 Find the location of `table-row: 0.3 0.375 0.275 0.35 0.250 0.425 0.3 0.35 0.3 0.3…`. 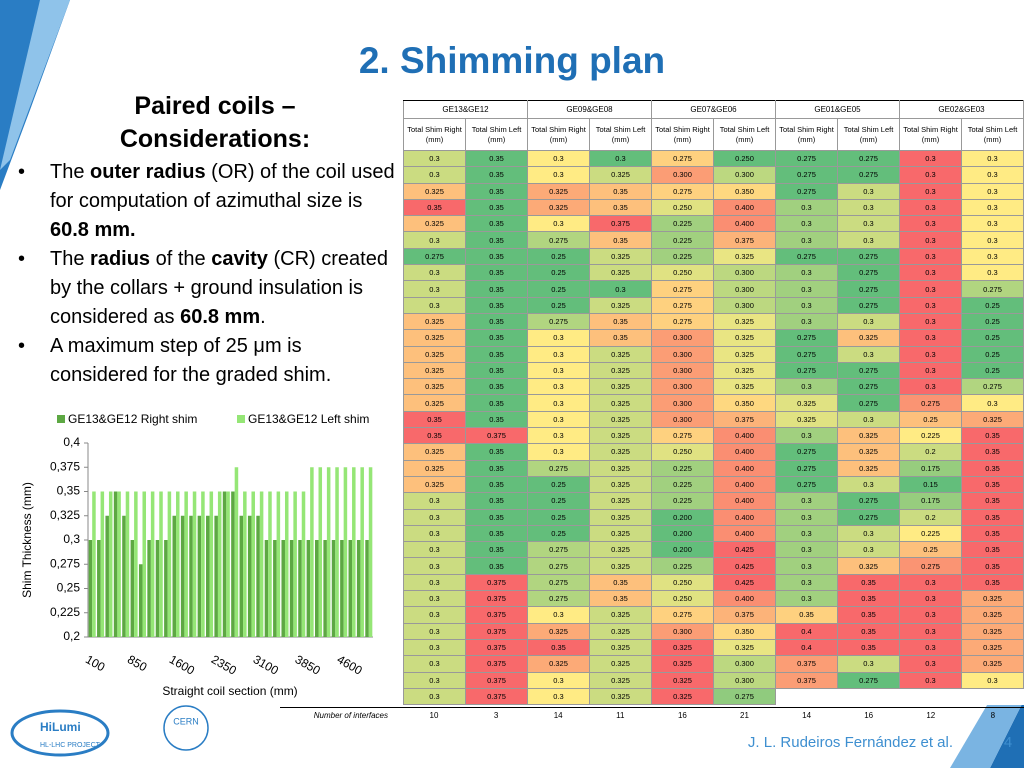

table-row: 0.3 0.375 0.275 0.35 0.250 0.425 0.3 0.35 0.3 0.3… is located at coordinates (713, 582).